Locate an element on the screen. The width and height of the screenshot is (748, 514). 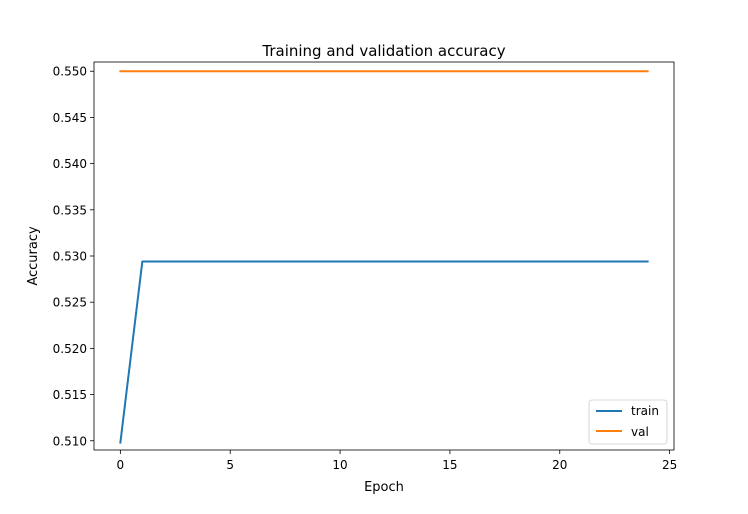
y-tick-label: 0.545 is located at coordinates (70, 118).